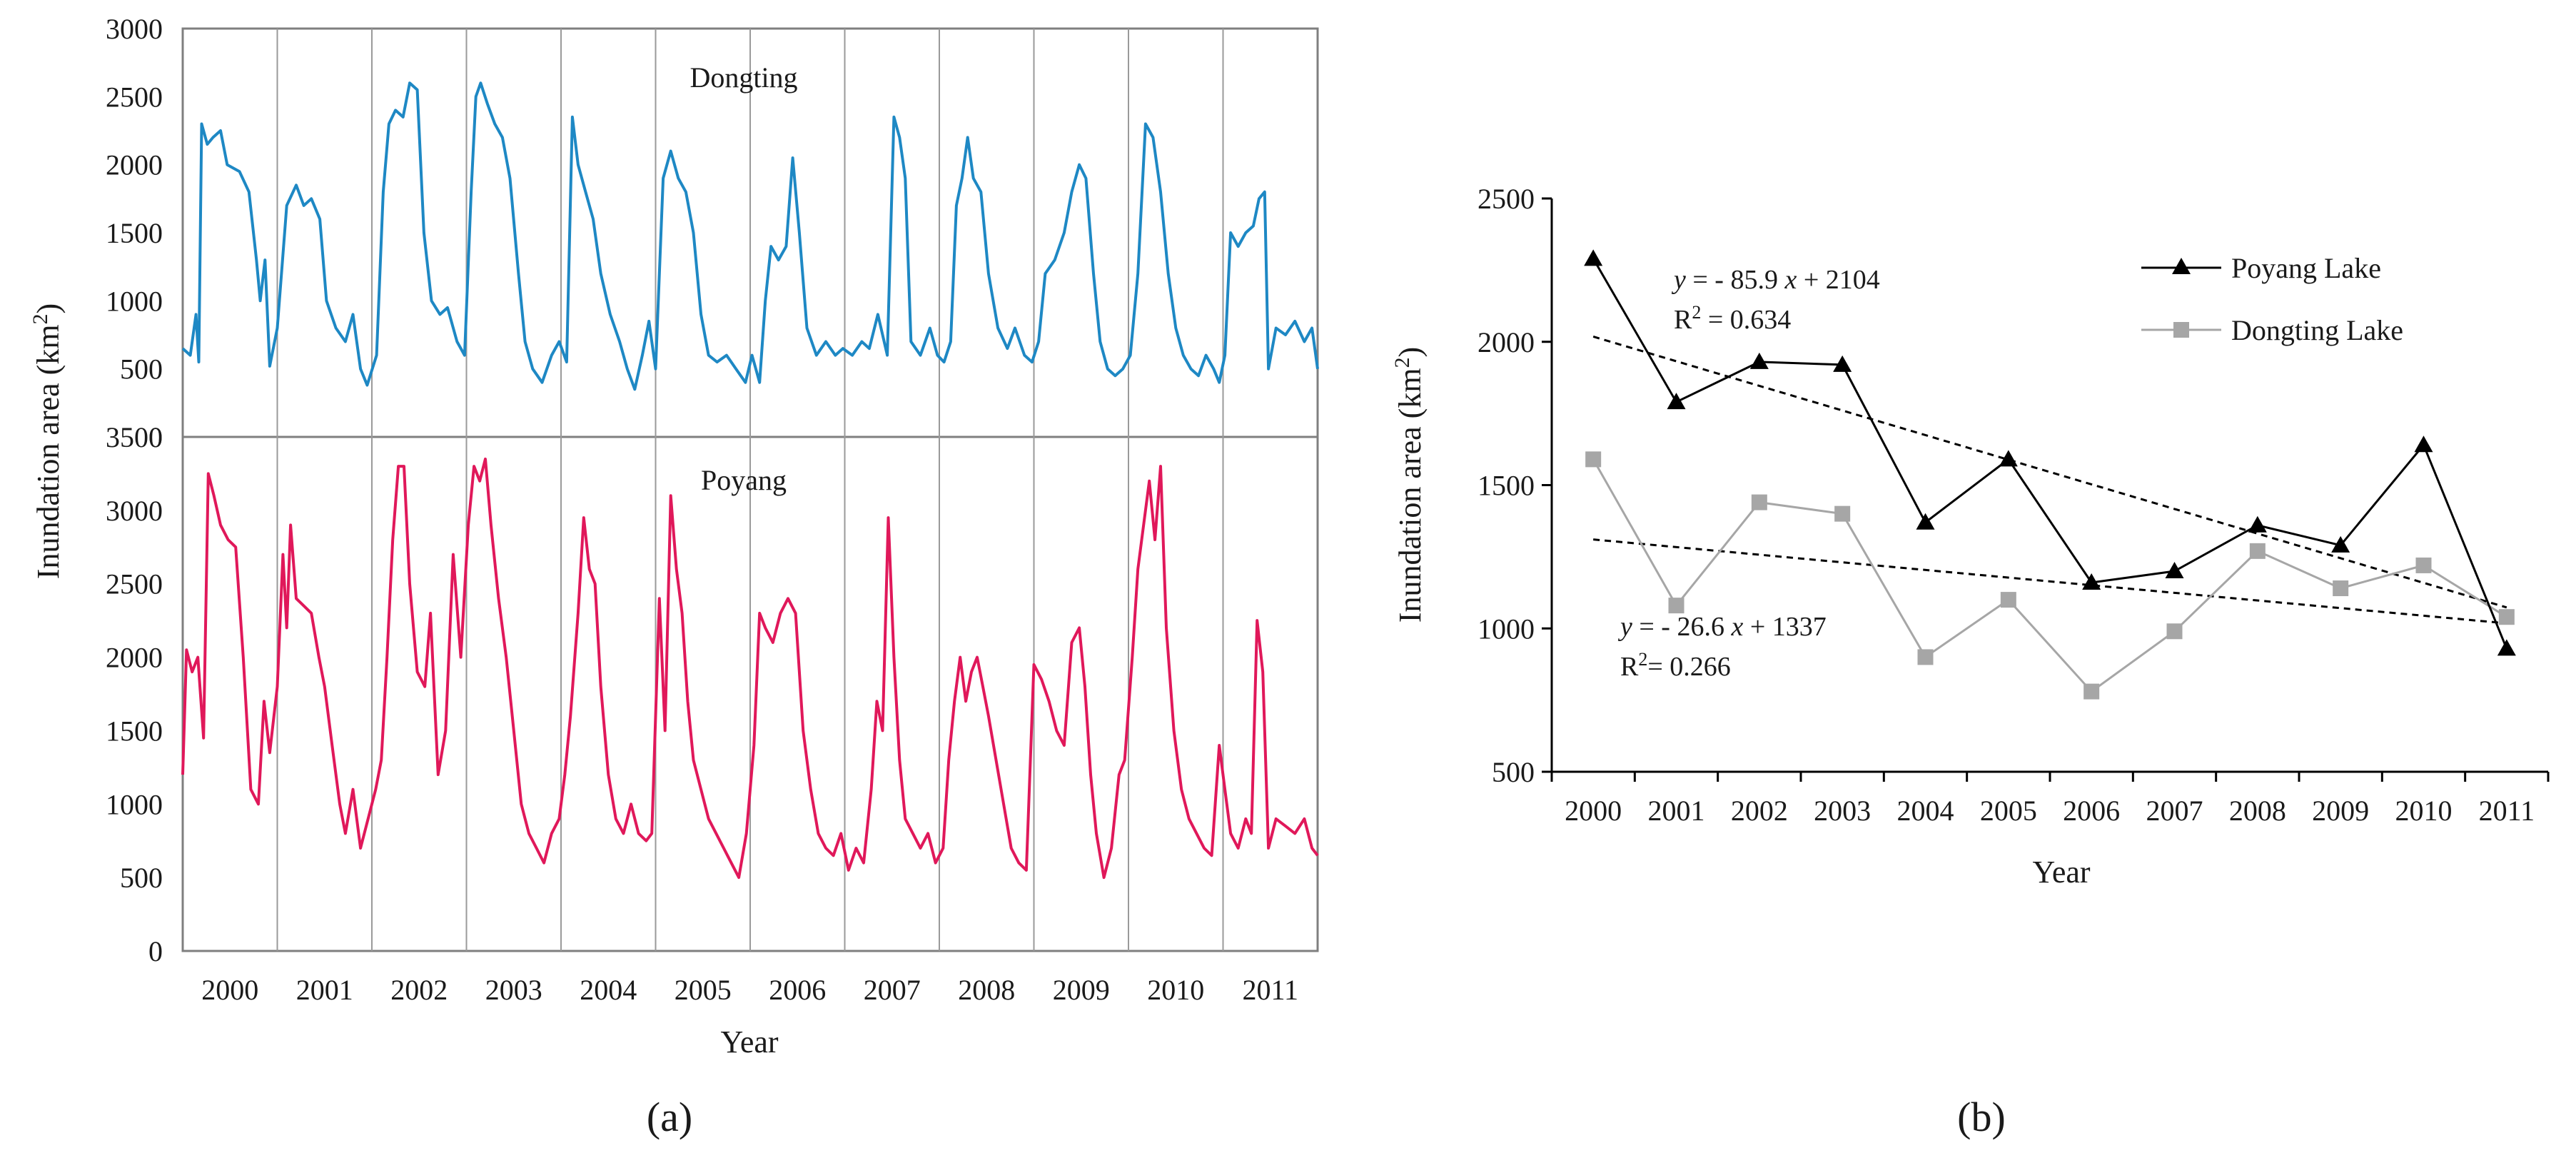  What do you see at coordinates (1732, 318) in the screenshot?
I see `poyang-trend-r2: R2 = 0.634` at bounding box center [1732, 318].